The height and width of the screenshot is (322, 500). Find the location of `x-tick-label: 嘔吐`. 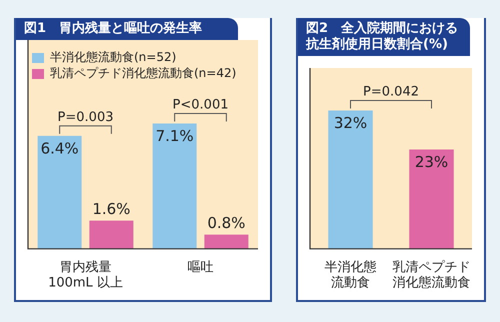

x-tick-label: 嘔吐 is located at coordinates (201, 267).